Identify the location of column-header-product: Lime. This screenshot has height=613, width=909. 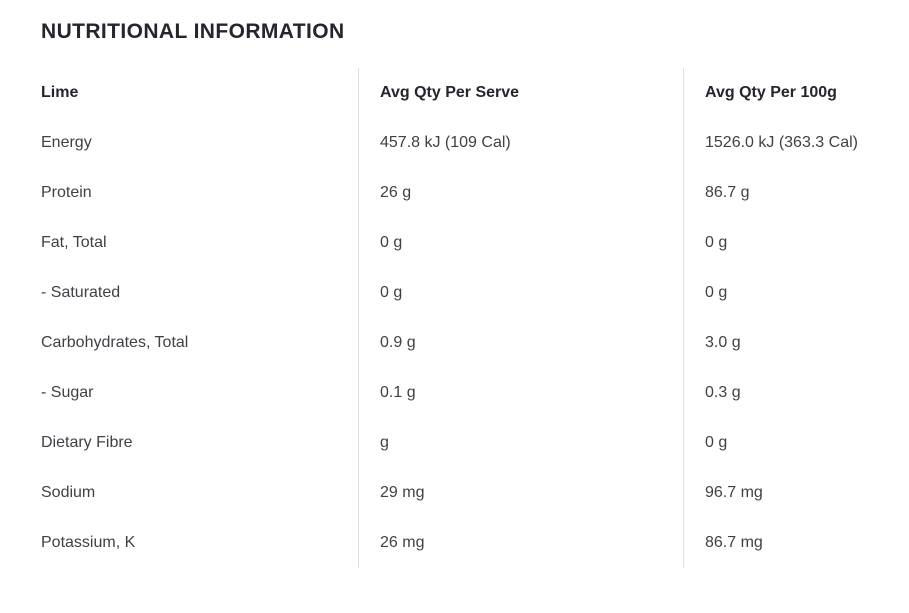
(60, 92).